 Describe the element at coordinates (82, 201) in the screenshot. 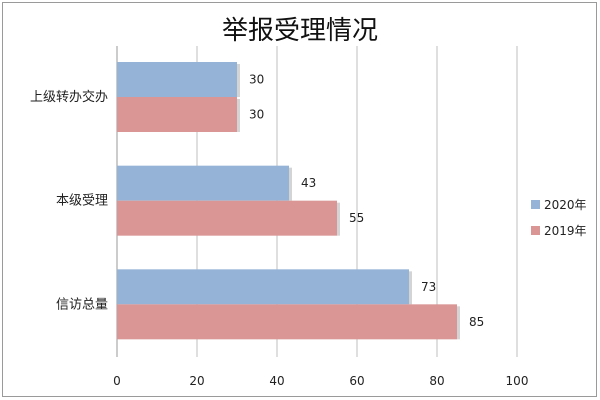

I see `category-label: 本级受理` at that location.